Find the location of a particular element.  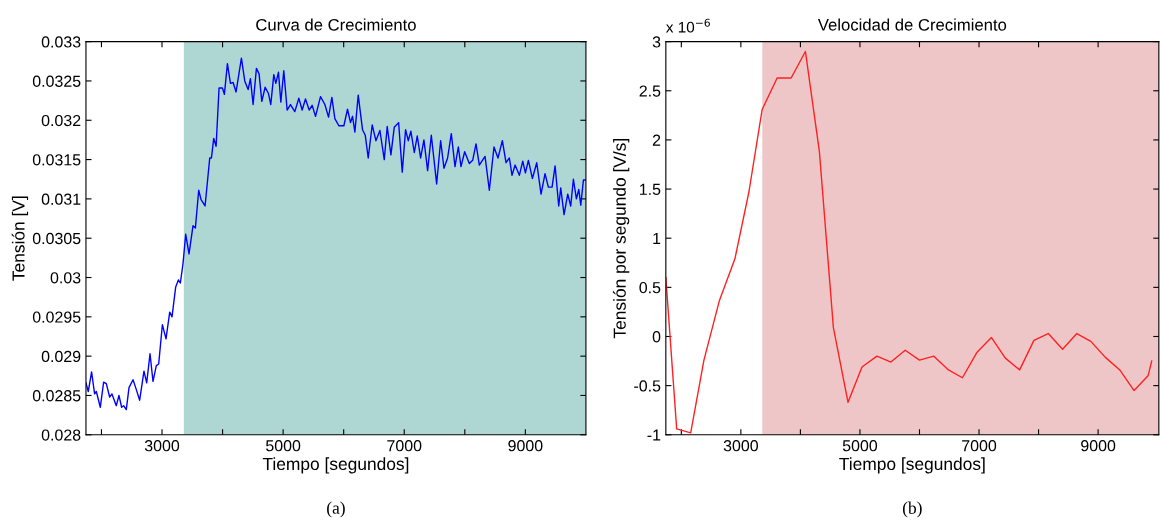

text: (a) is located at coordinates (336, 509).